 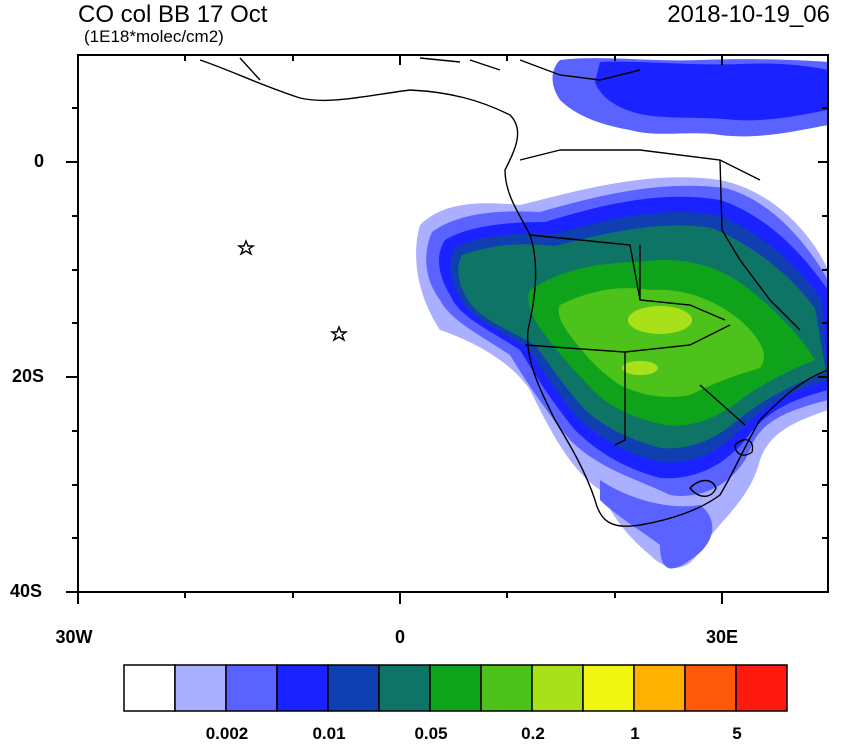 I want to click on colorbar-label: 0.2, so click(x=533, y=733).